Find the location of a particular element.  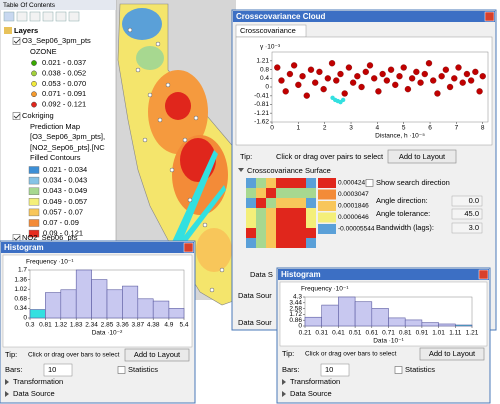

x-tick-label: 0.71 is located at coordinates (388, 333).